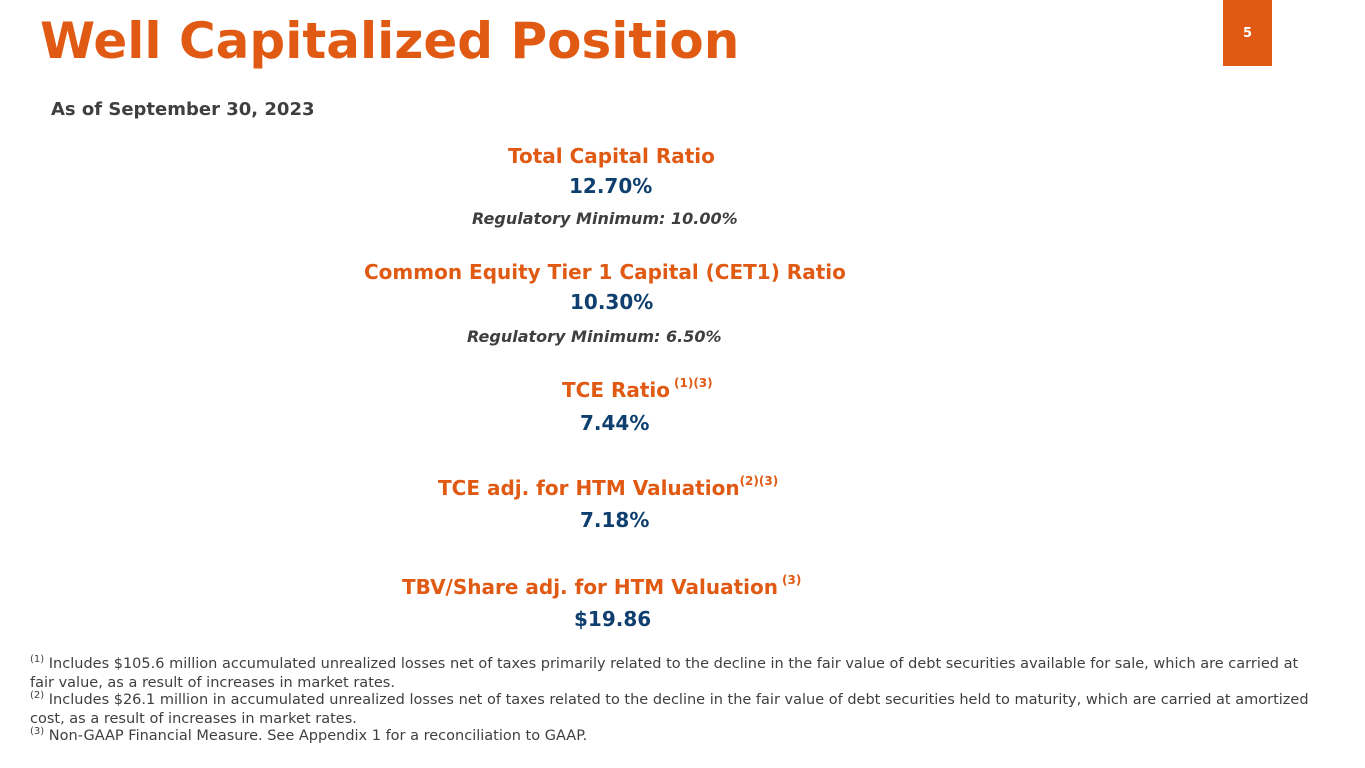 This screenshot has width=1365, height=768. What do you see at coordinates (590, 587) in the screenshot?
I see `tbv-share-label: TBV/Share adj. for HTM Valuation` at bounding box center [590, 587].